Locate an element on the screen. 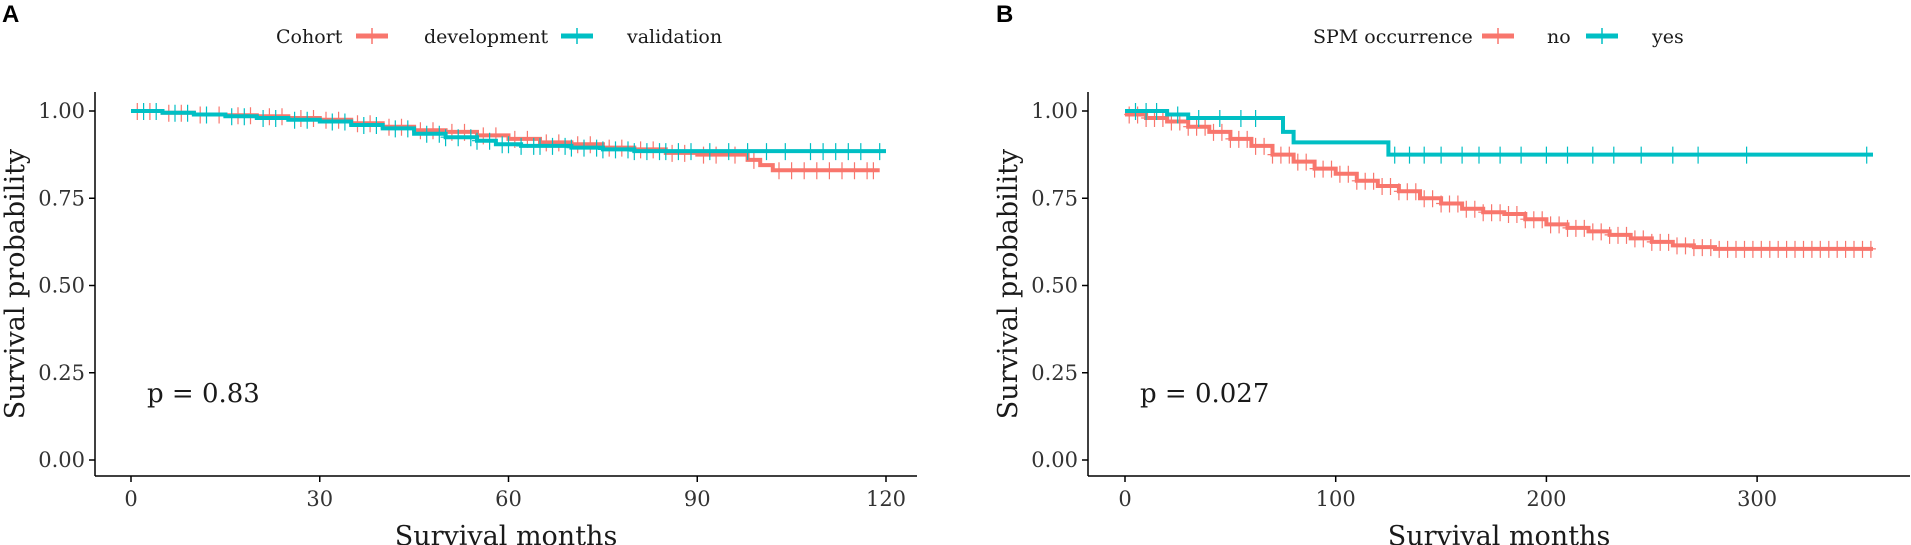 Image resolution: width=1911 pixels, height=545 pixels. y-axis-title-a: Survival probability is located at coordinates (15, 283).